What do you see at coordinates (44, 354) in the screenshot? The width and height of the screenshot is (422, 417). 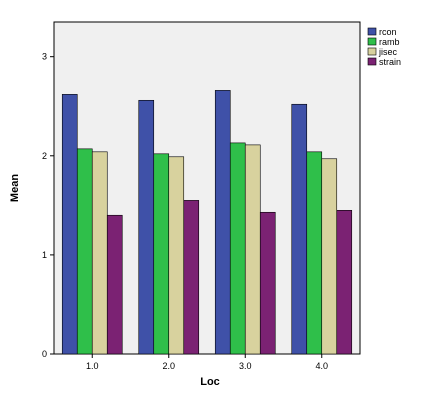 I see `y-tick-label: 0` at bounding box center [44, 354].